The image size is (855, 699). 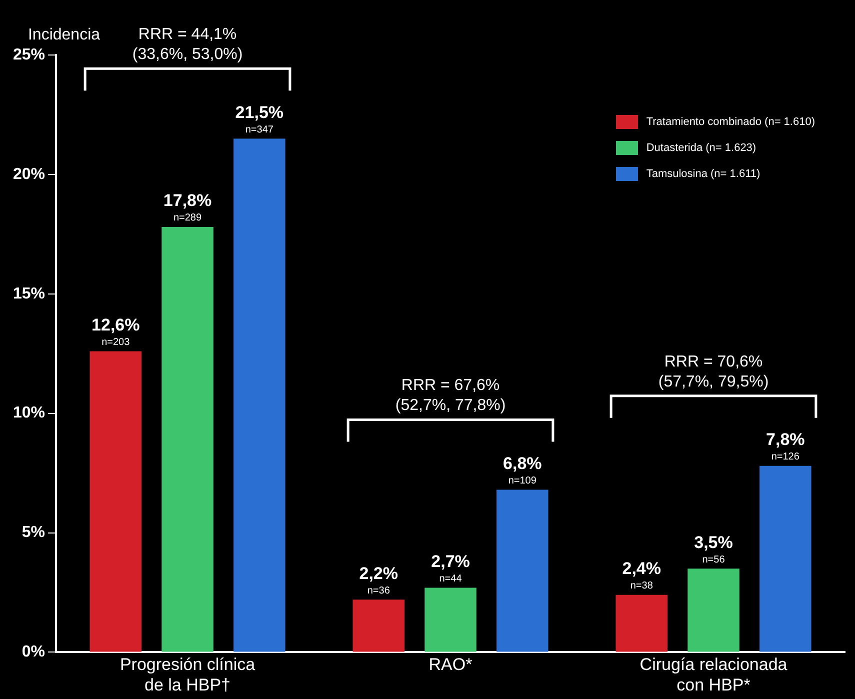 What do you see at coordinates (29, 55) in the screenshot?
I see `y-tick-label: 25%` at bounding box center [29, 55].